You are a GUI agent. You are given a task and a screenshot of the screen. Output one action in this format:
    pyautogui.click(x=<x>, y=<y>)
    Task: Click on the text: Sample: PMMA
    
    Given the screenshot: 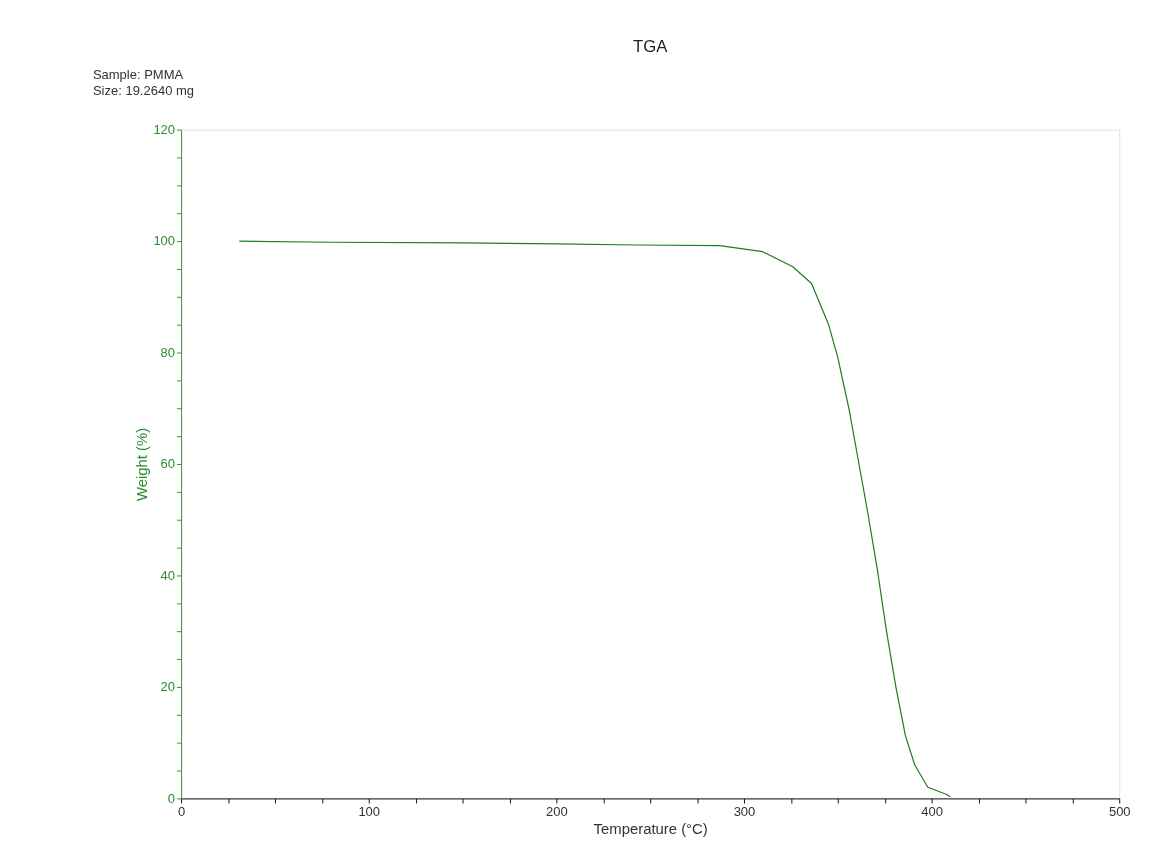 What is the action you would take?
    pyautogui.click(x=138, y=74)
    